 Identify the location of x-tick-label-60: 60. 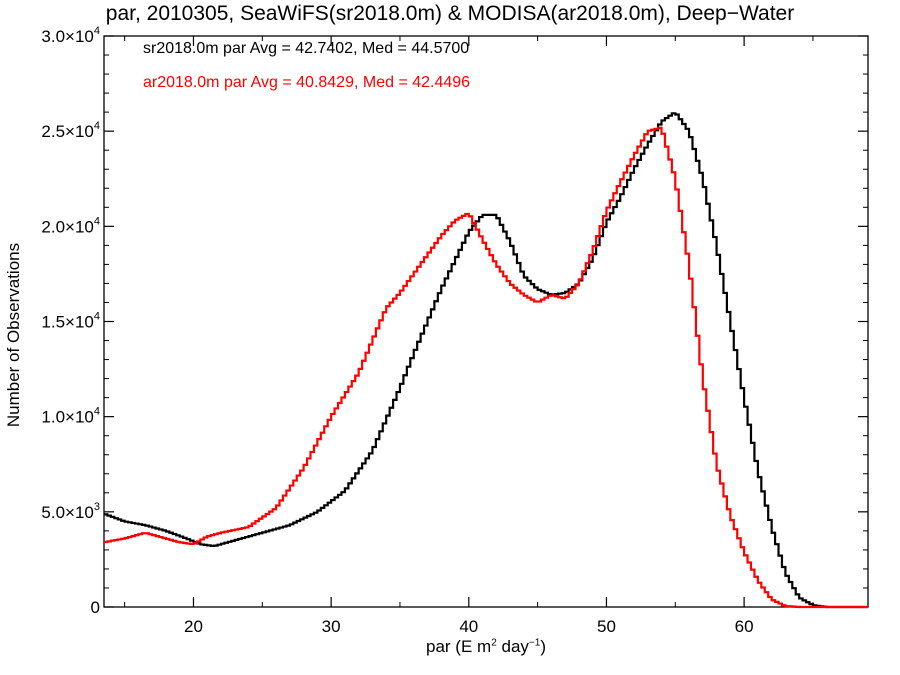
(744, 626).